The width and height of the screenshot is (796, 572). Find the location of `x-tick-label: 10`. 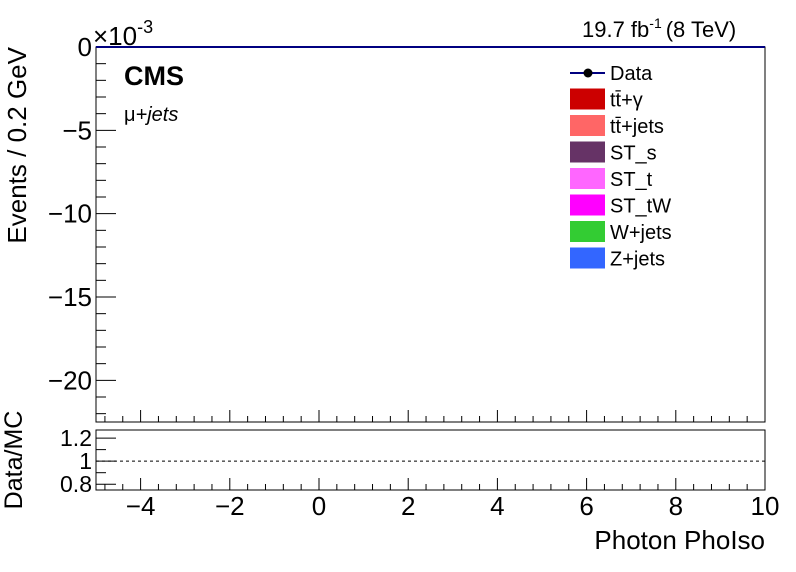

x-tick-label: 10 is located at coordinates (765, 506).